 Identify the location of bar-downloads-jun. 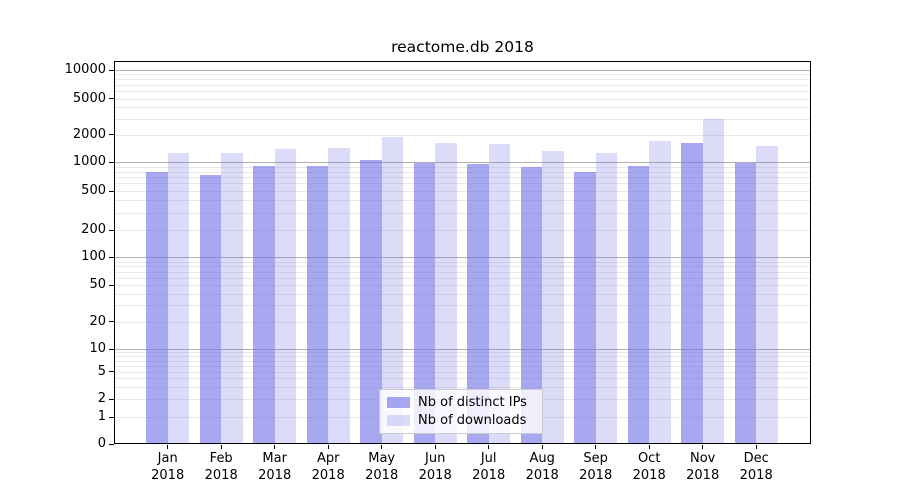
(446, 293).